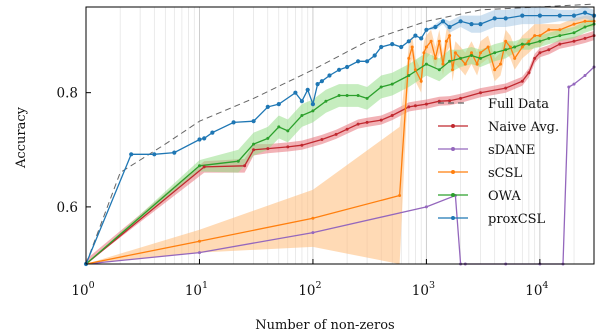 Image resolution: width=597 pixels, height=335 pixels. What do you see at coordinates (453, 218) in the screenshot?
I see `legend-marker-proxcsl` at bounding box center [453, 218].